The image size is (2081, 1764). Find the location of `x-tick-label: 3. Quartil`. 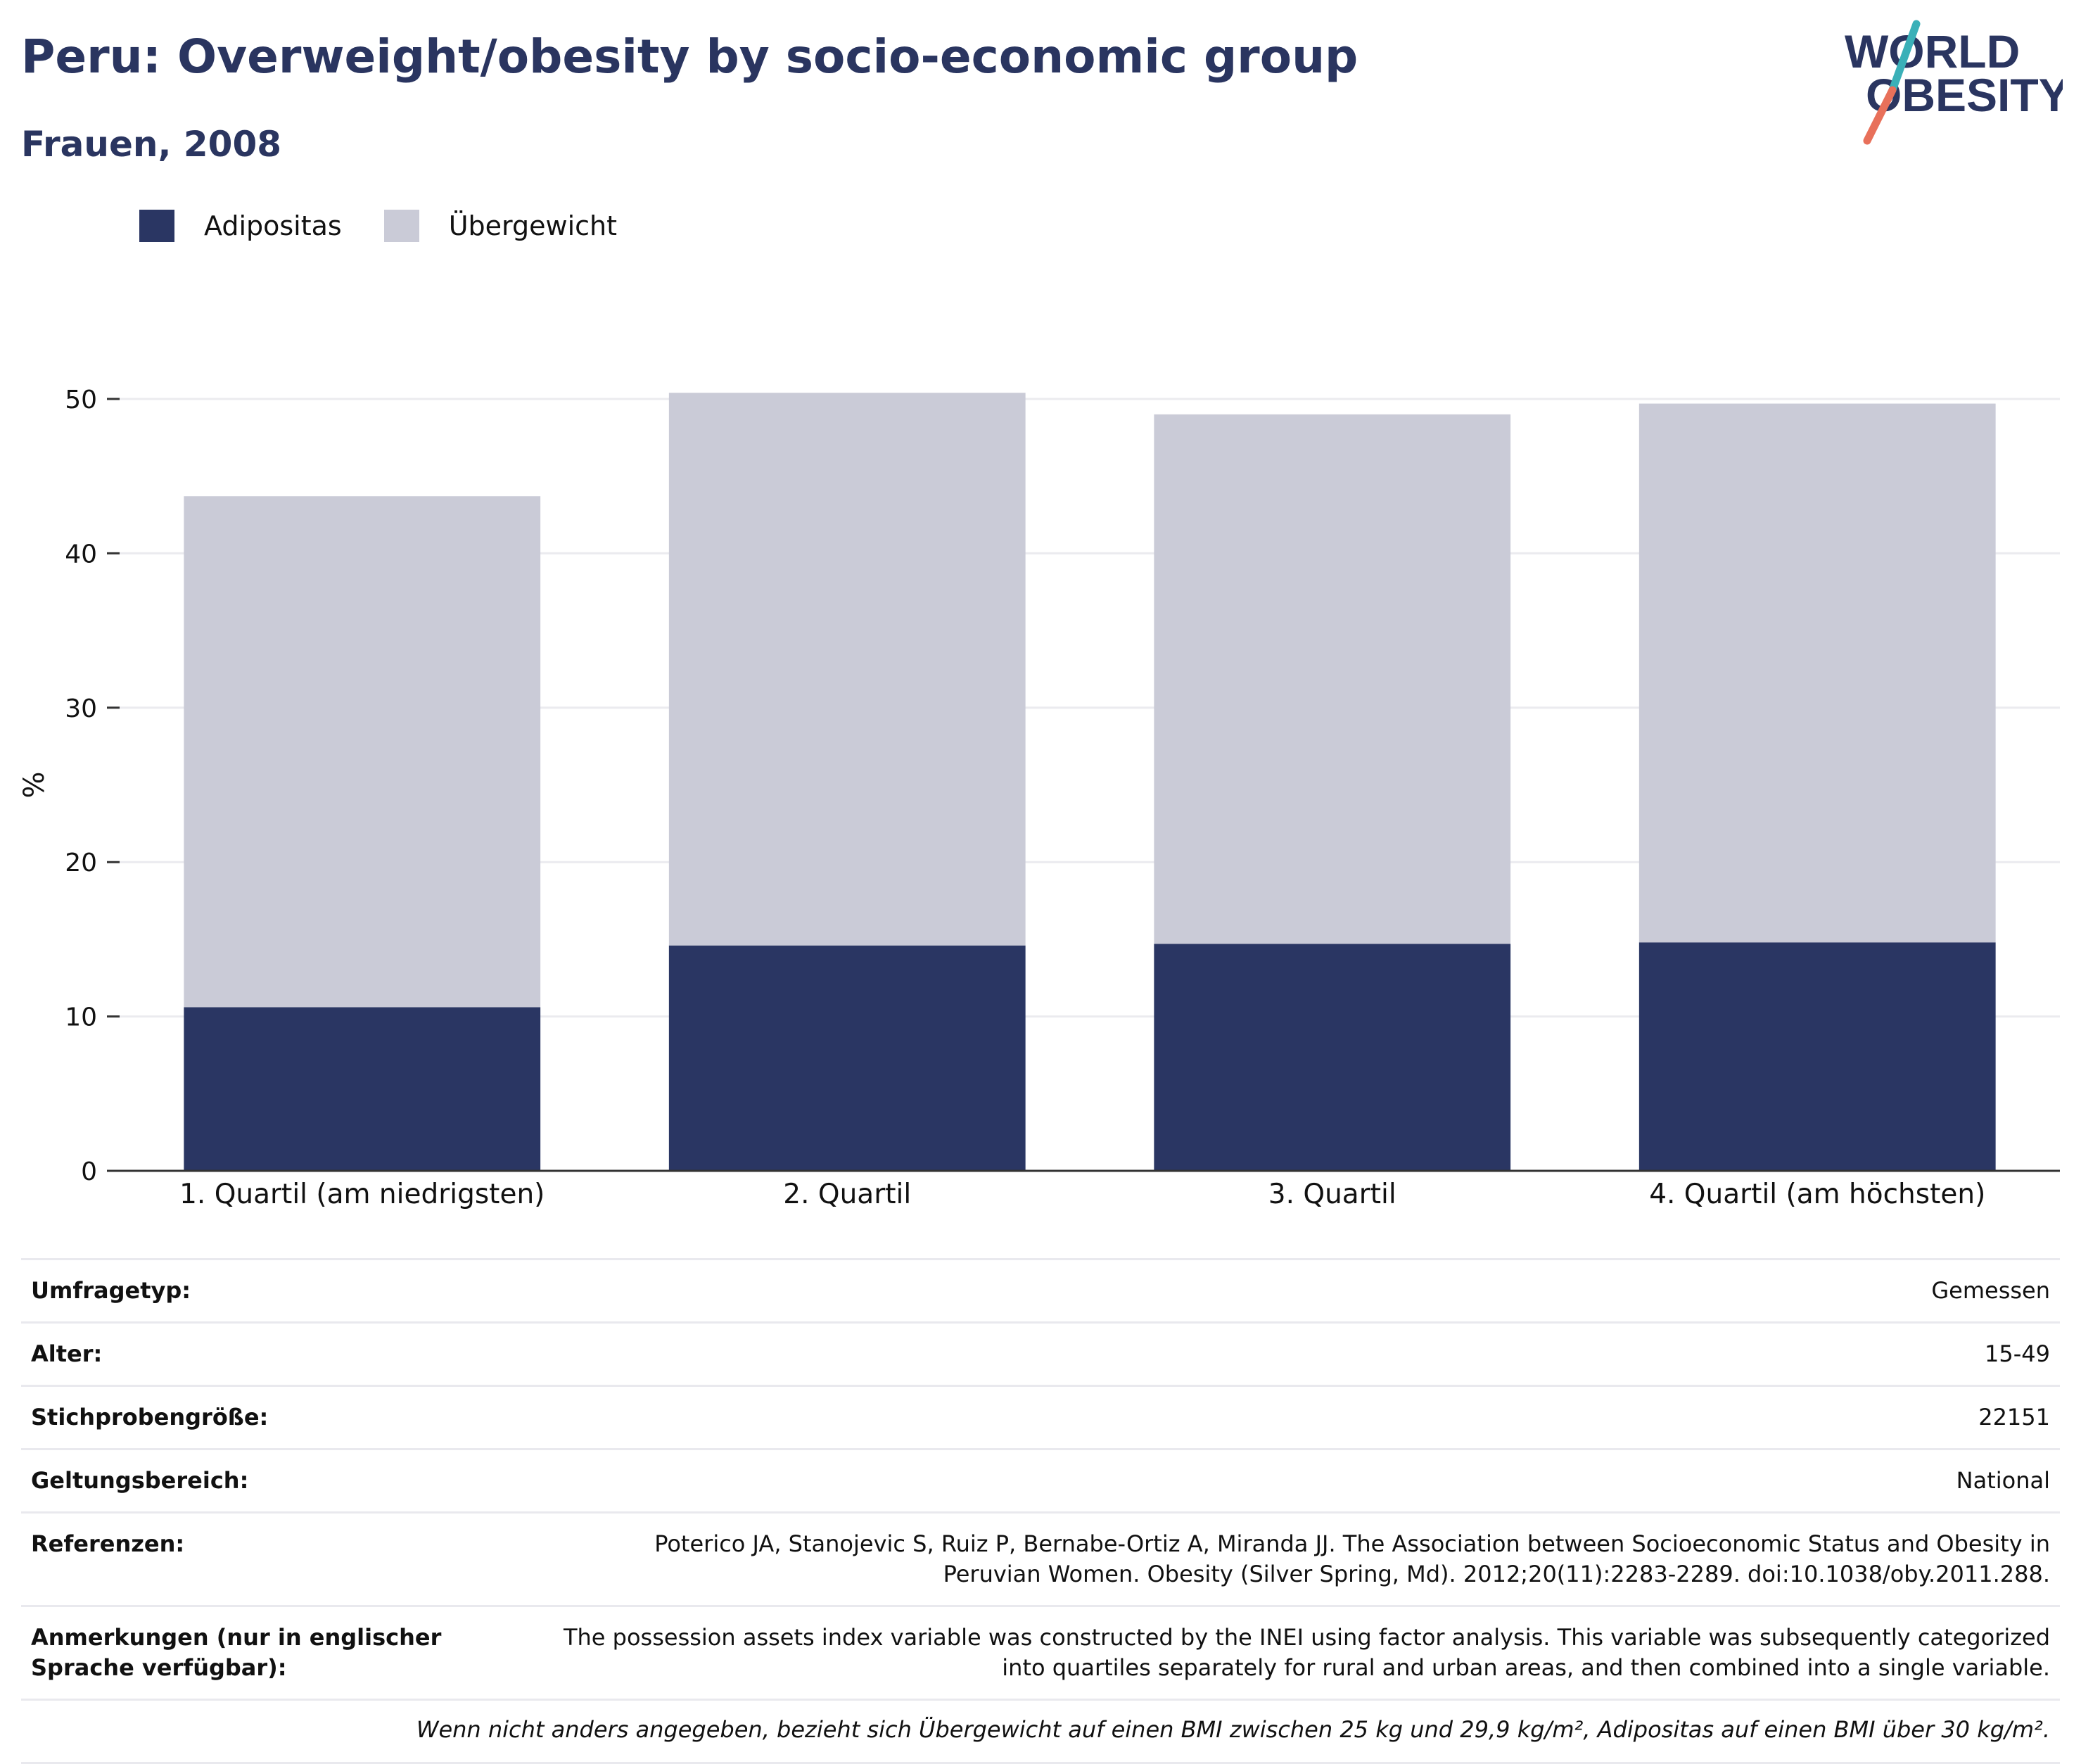

x-tick-label: 3. Quartil is located at coordinates (1332, 1194).